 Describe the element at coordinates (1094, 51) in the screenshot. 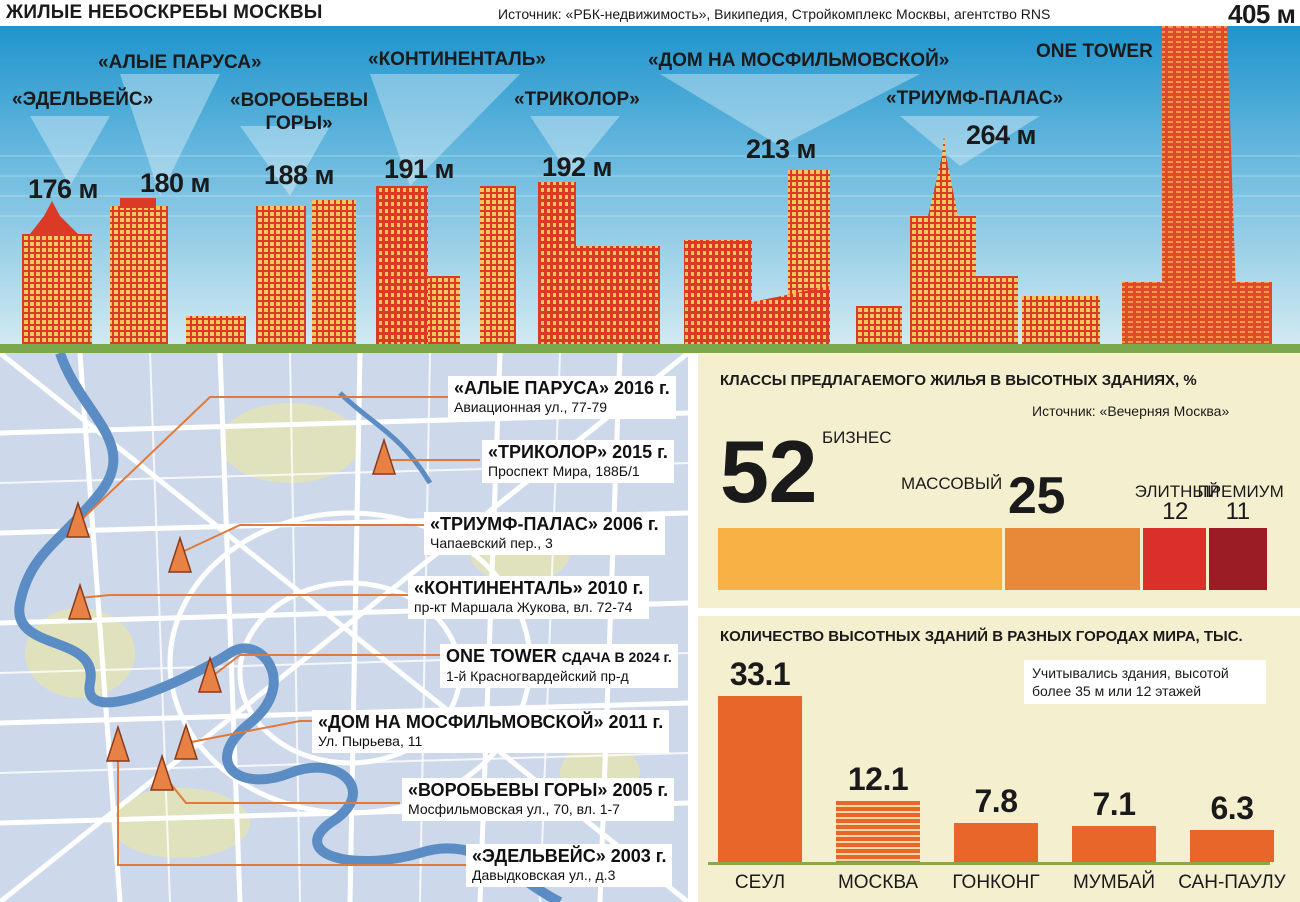

I see `building-label-one-tower: ONE TOWER` at that location.